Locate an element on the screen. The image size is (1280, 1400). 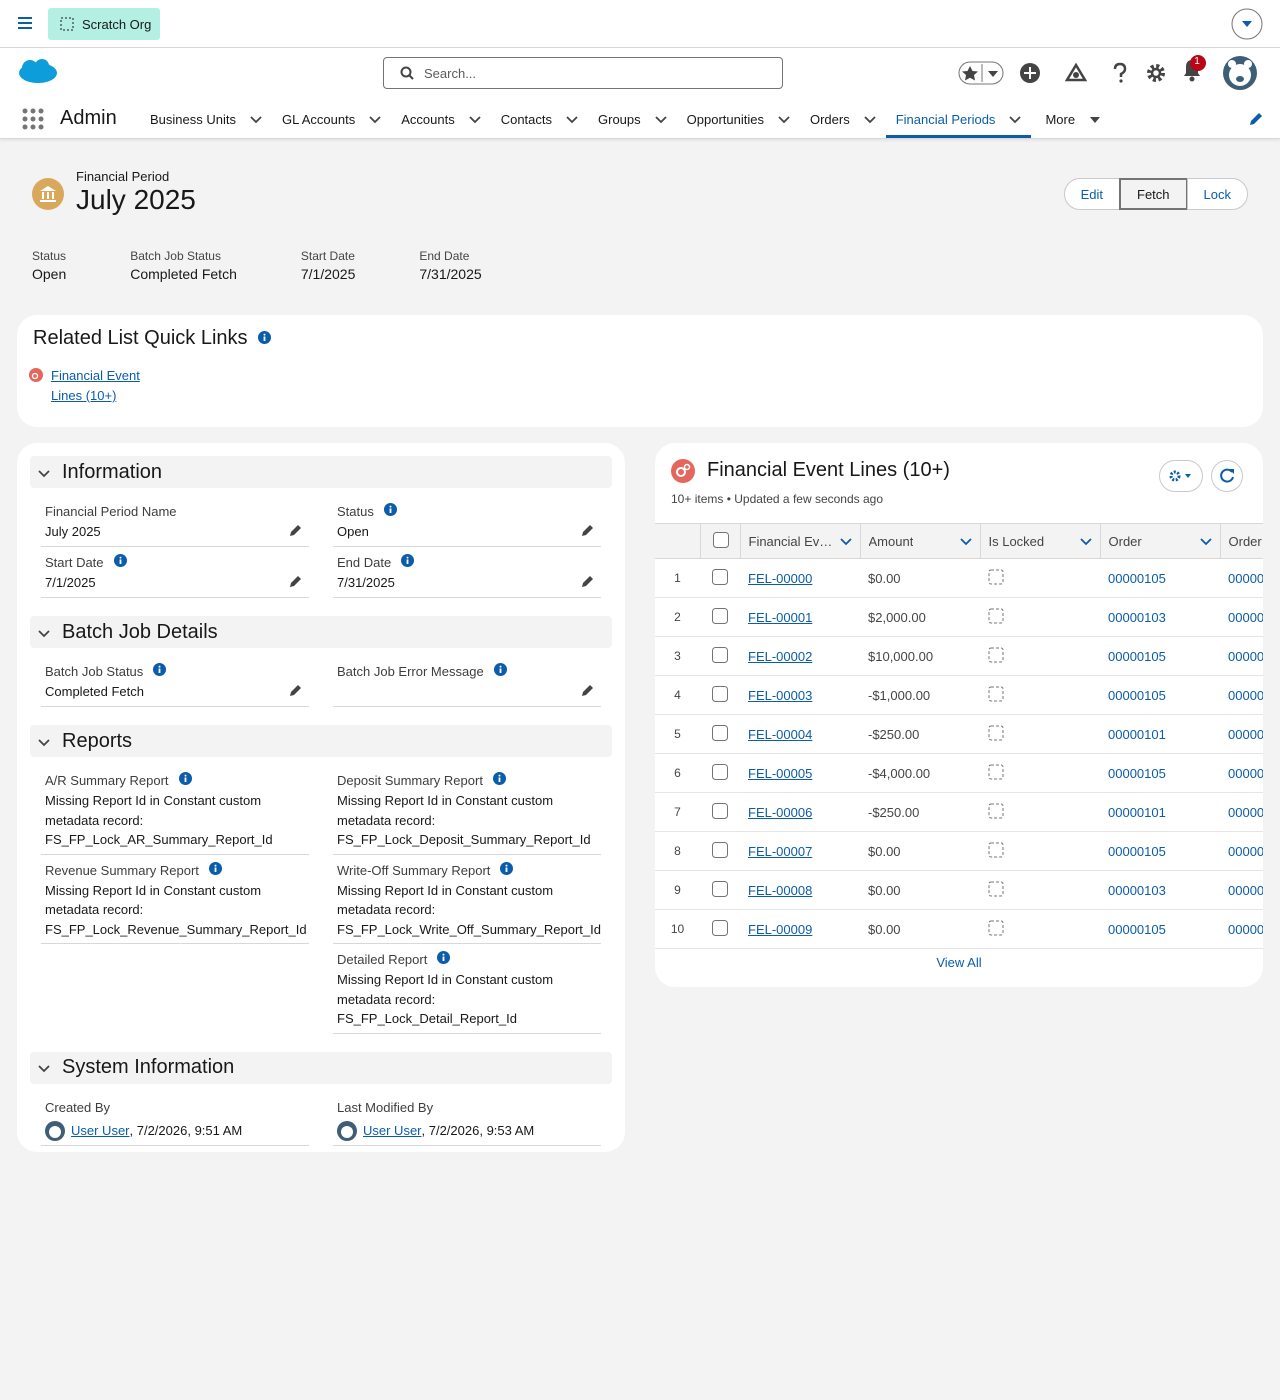
name-cell: FEL-00002 is located at coordinates (800, 656).